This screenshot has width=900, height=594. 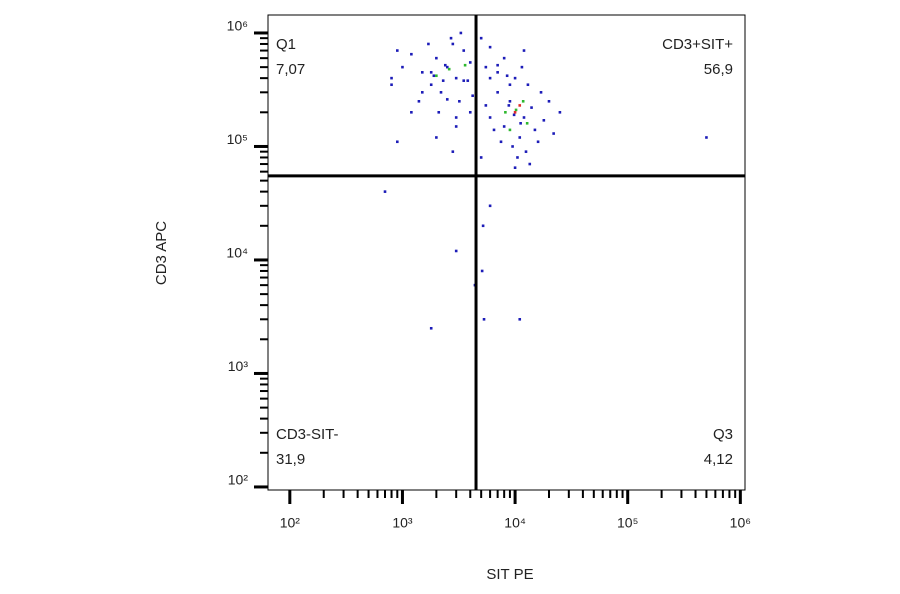 What do you see at coordinates (515, 523) in the screenshot?
I see `x-tick-label: 10⁴` at bounding box center [515, 523].